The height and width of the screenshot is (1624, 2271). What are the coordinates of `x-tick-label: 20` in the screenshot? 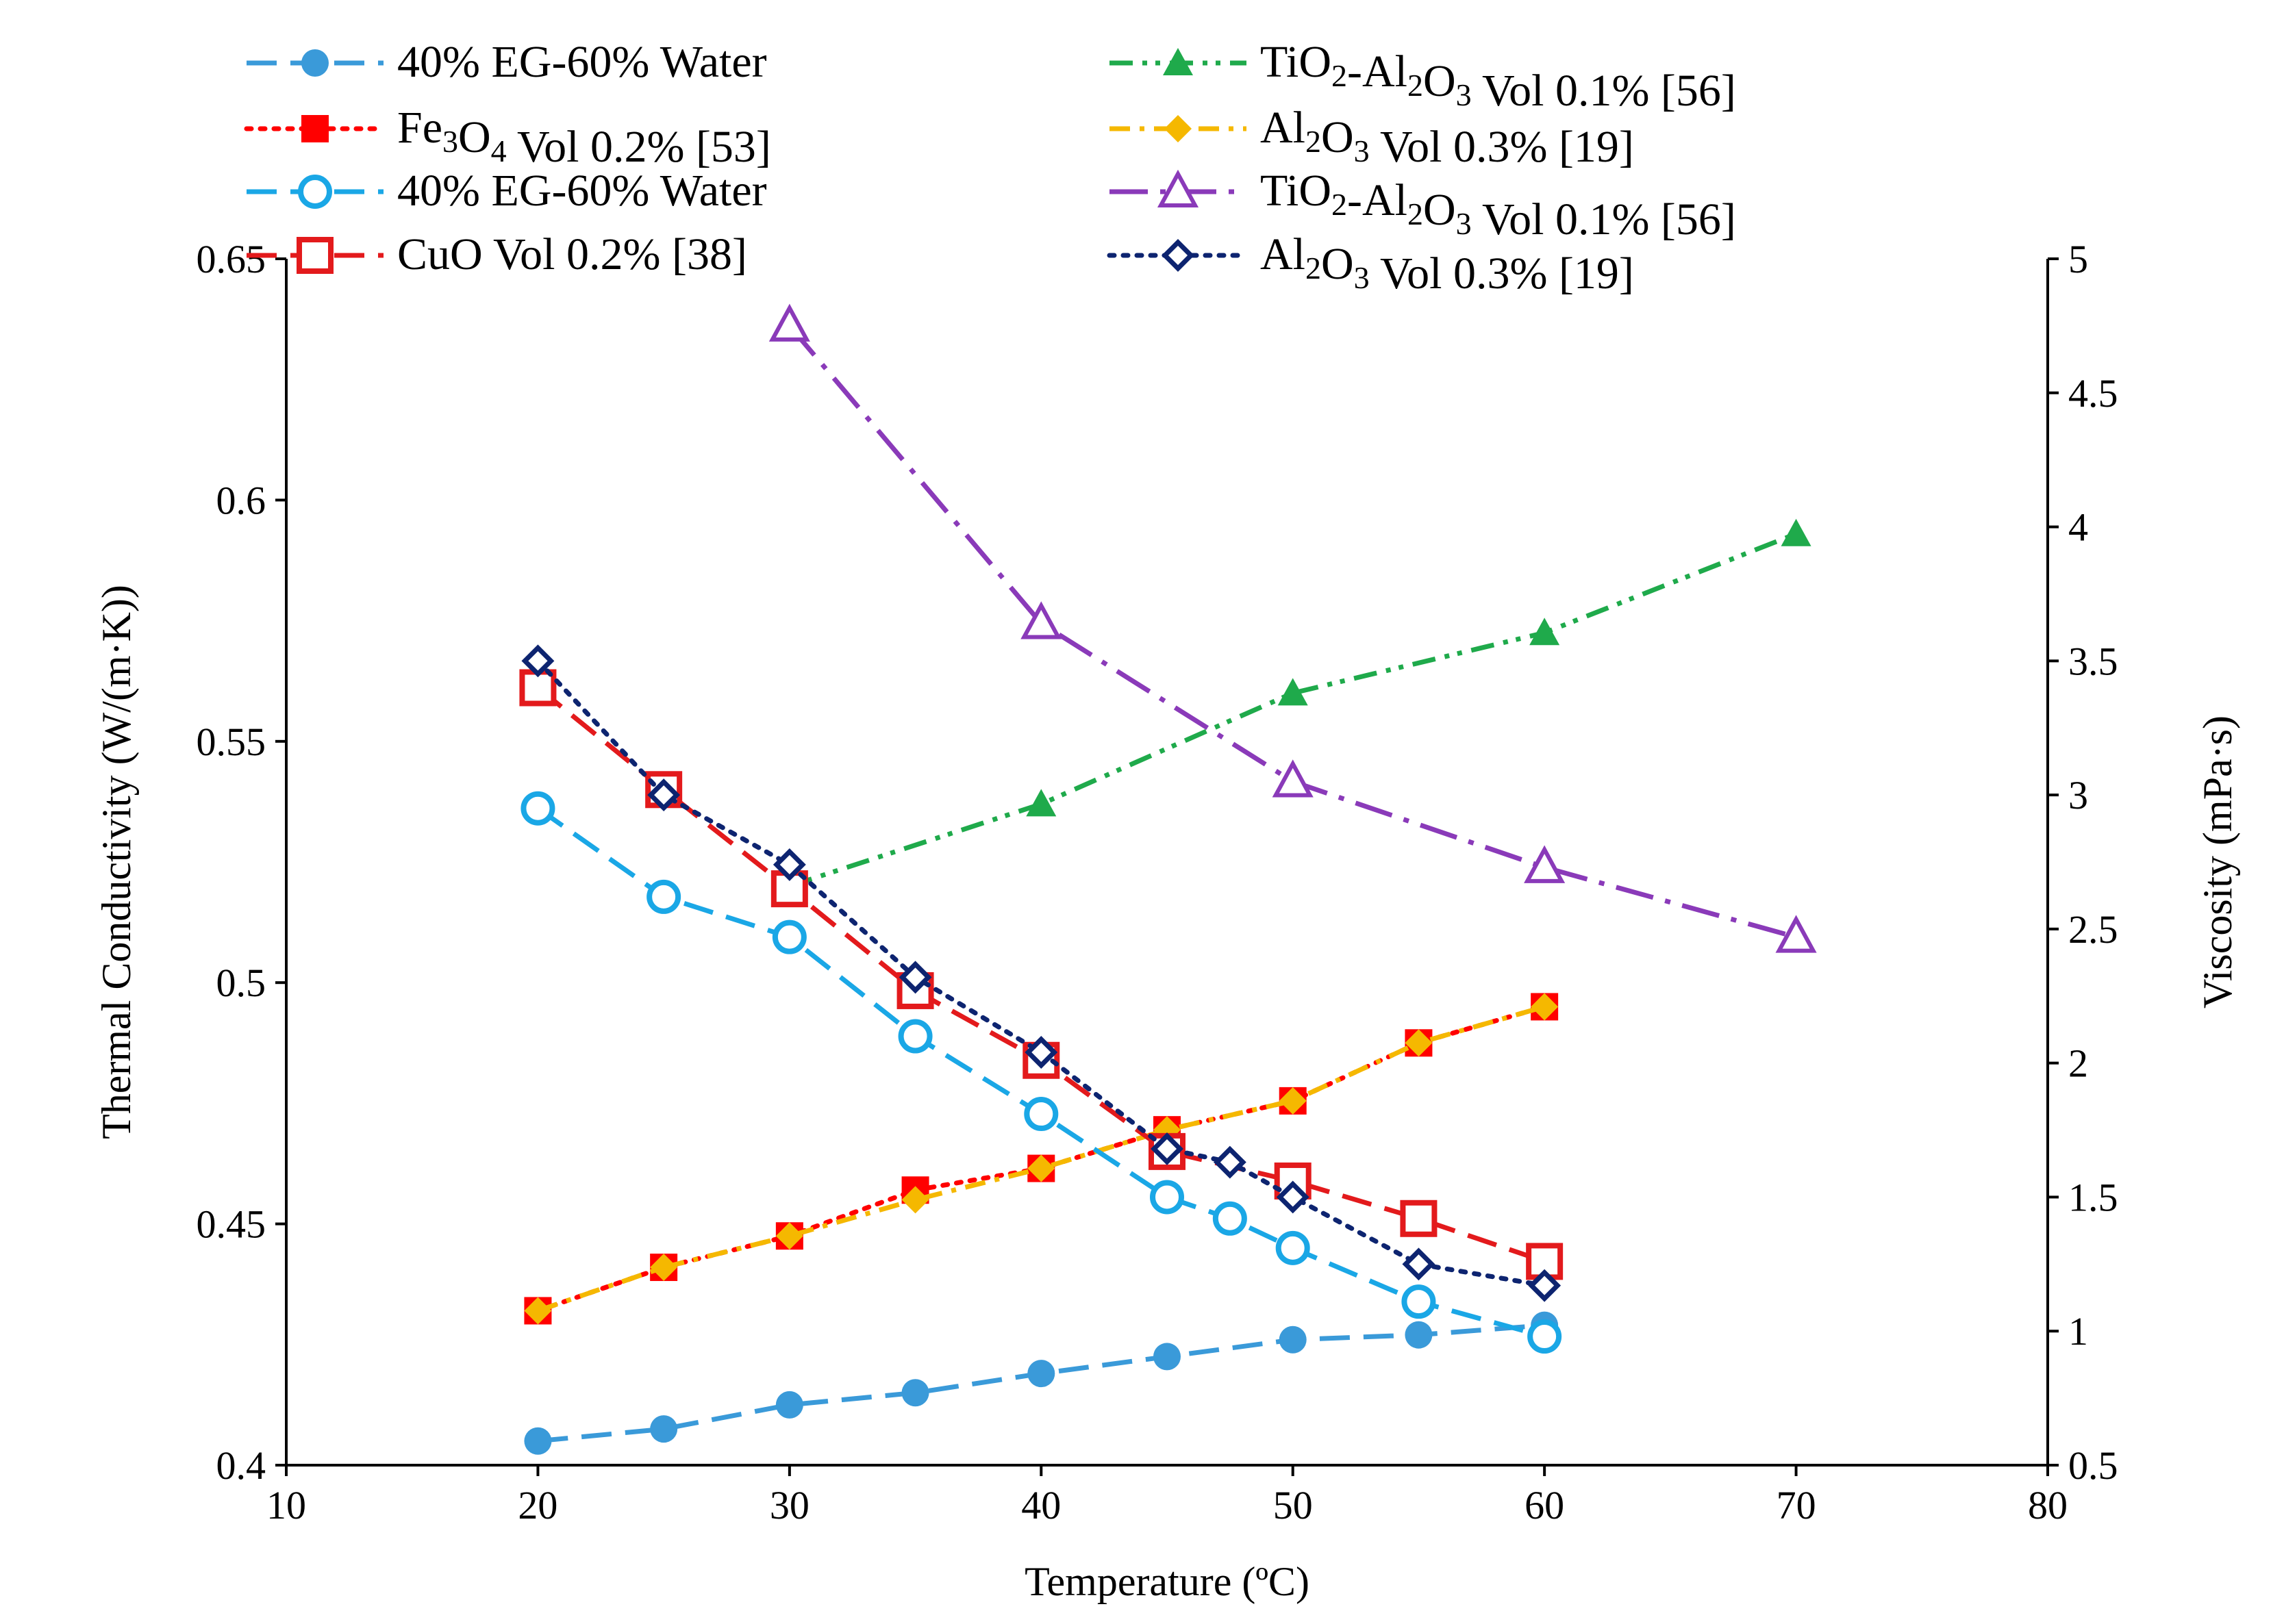 It's located at (537, 1505).